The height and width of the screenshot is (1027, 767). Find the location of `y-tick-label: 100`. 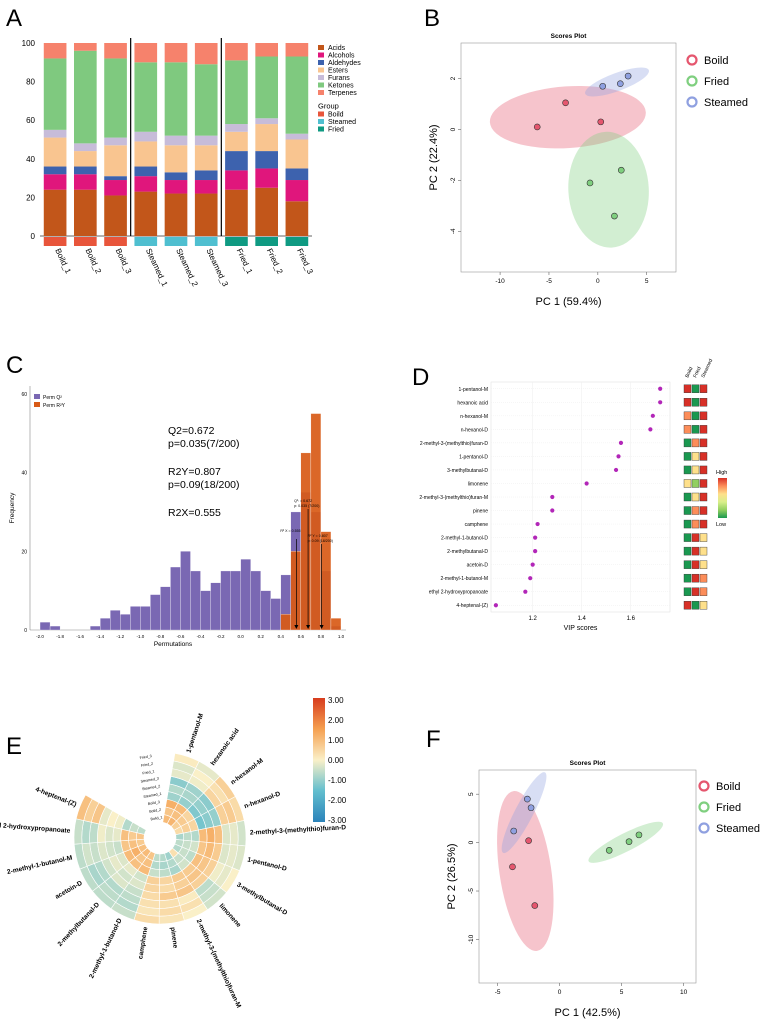

y-tick-label: 100 is located at coordinates (29, 43).